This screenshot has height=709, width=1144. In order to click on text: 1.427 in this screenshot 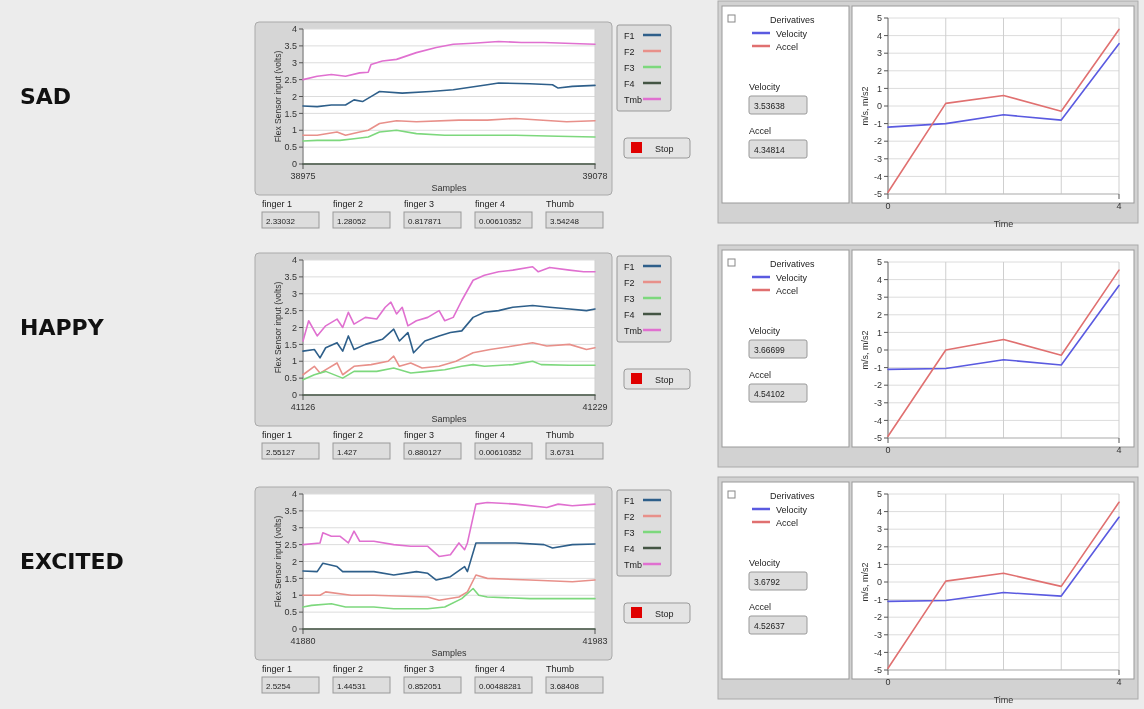, I will do `click(347, 452)`.